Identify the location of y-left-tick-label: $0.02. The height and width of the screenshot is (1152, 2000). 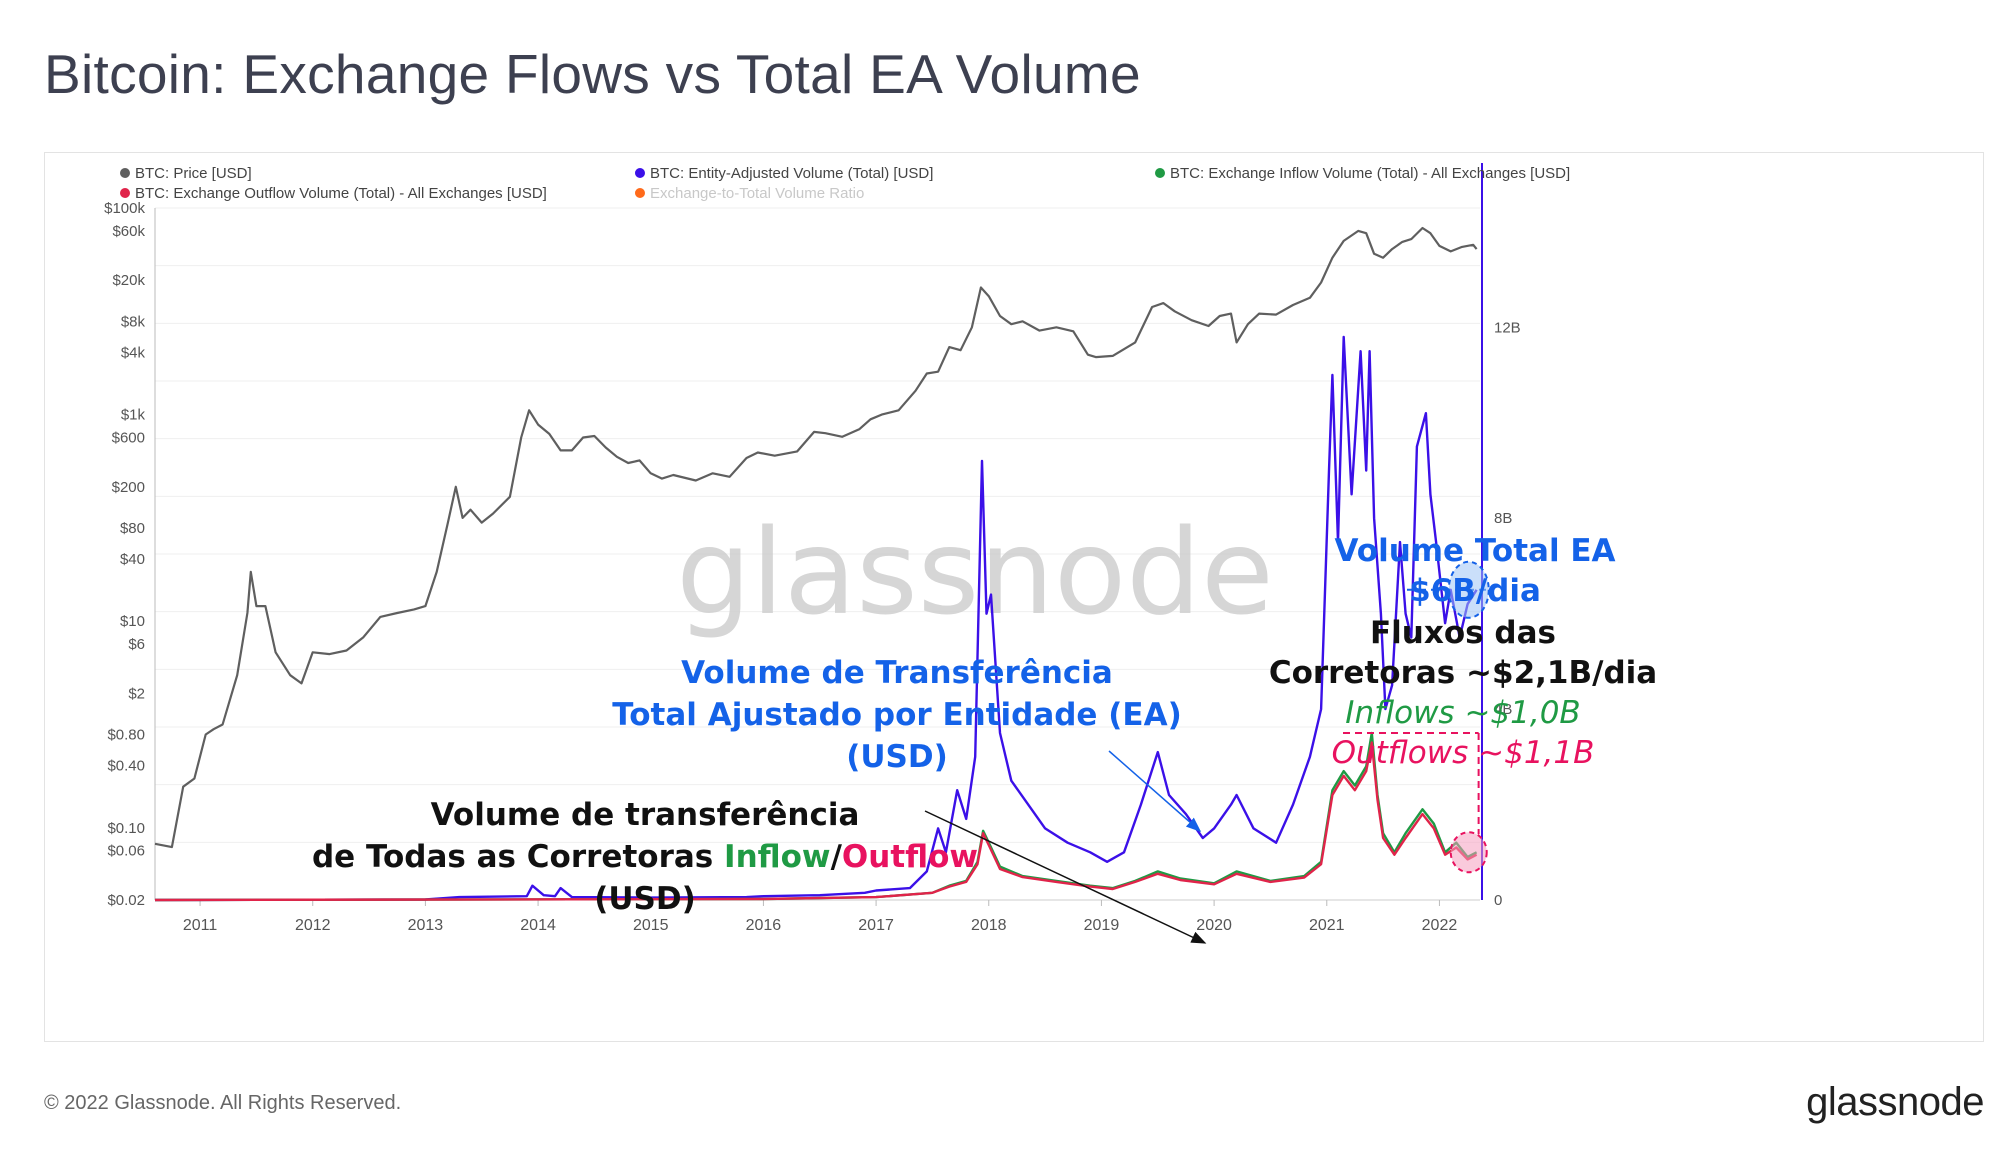
(126, 900).